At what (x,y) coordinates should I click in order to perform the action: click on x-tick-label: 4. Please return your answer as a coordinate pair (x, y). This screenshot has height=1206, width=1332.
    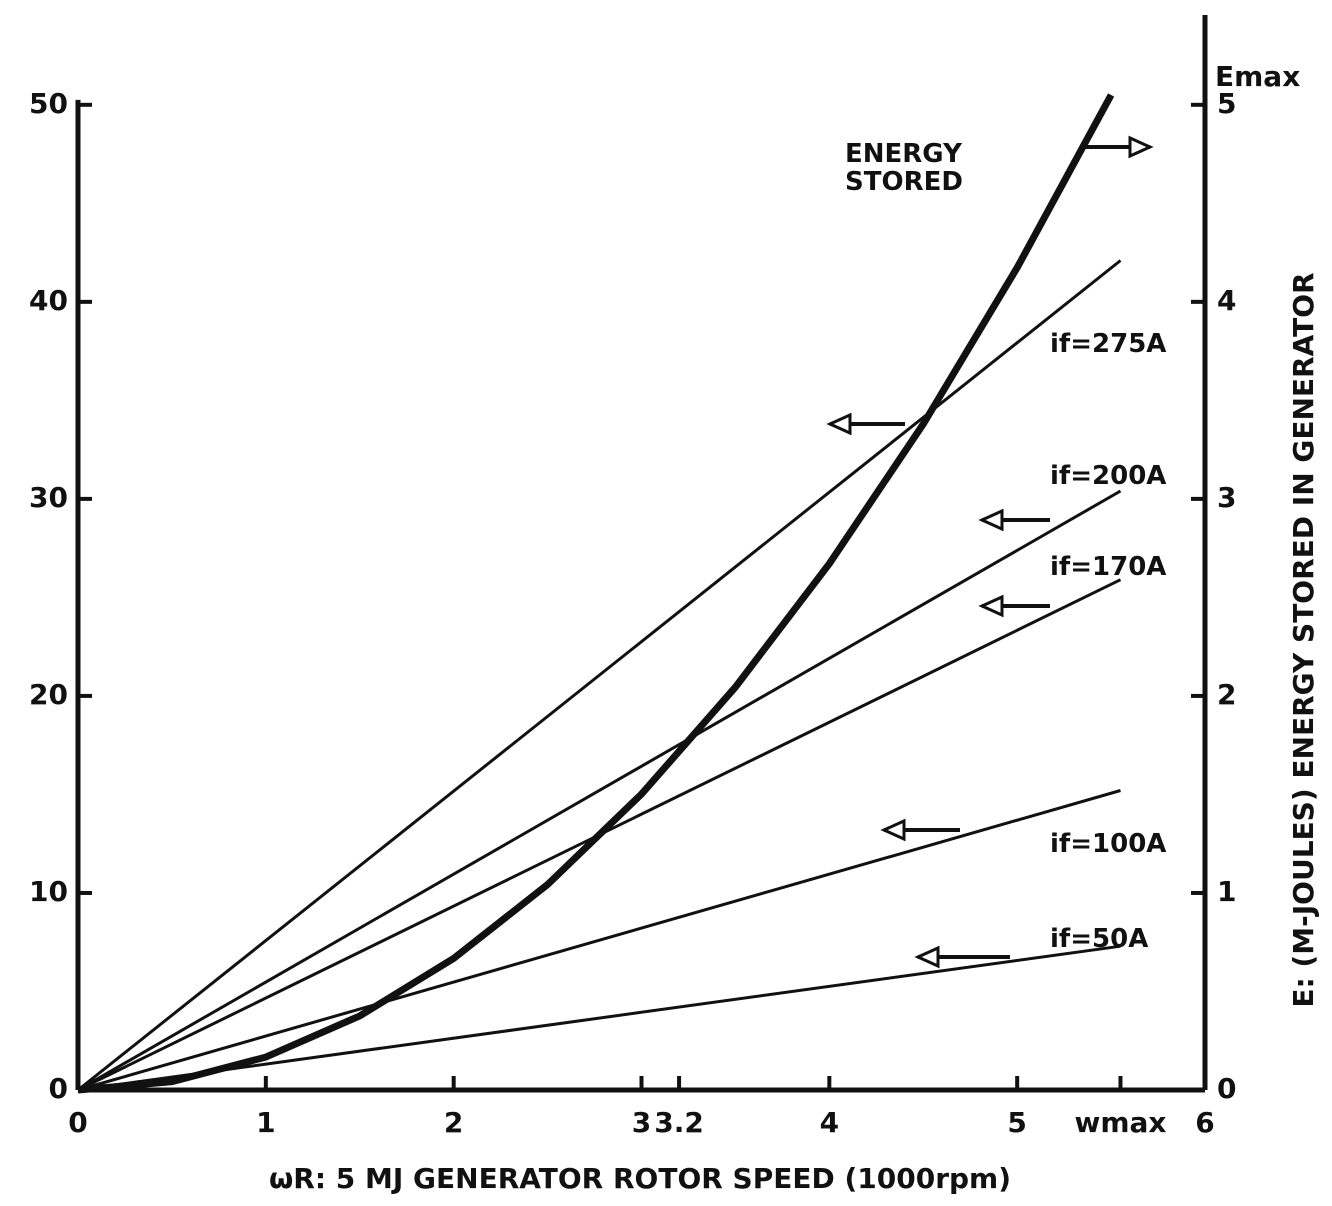
    Looking at the image, I should click on (829, 1122).